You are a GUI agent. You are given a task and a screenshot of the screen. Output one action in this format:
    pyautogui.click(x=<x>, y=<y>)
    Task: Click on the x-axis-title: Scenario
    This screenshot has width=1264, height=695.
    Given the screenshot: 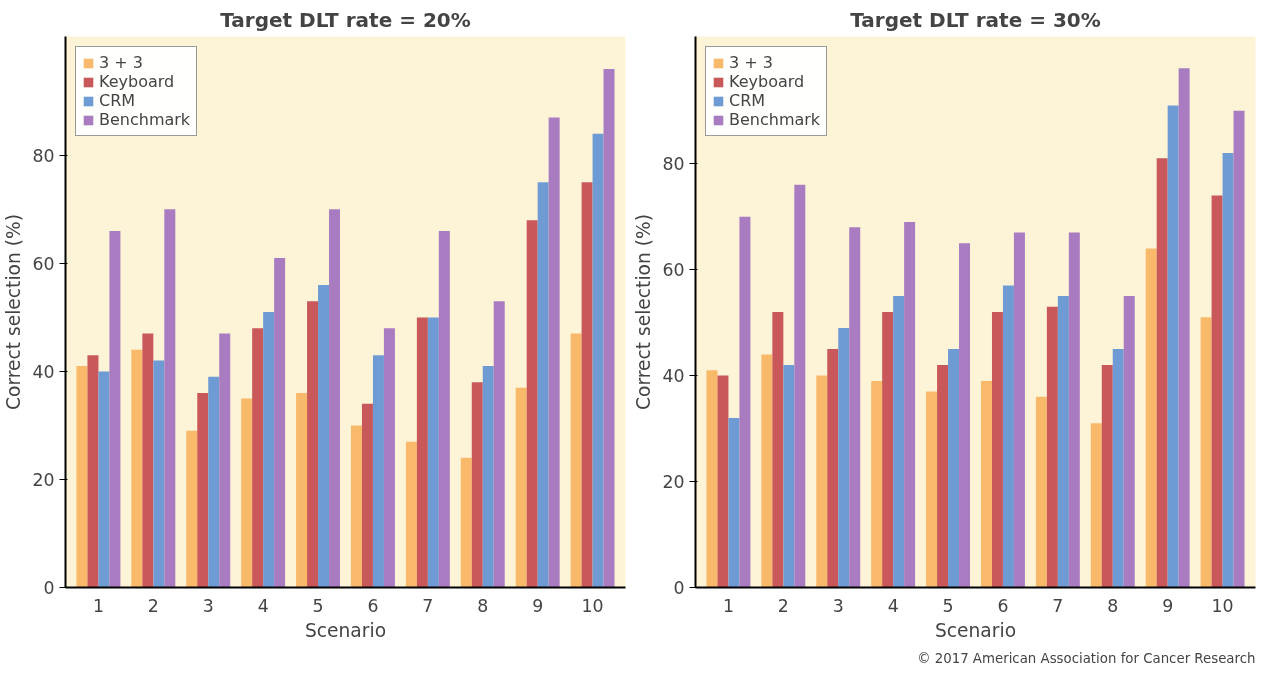 What is the action you would take?
    pyautogui.click(x=345, y=630)
    